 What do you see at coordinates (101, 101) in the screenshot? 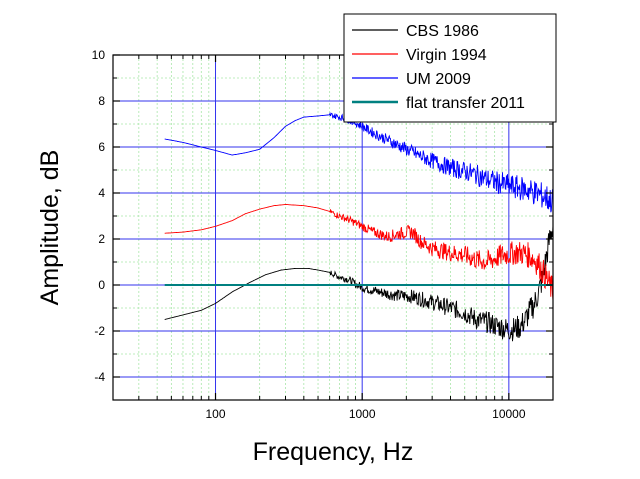
I see `y-tick-label: 8` at bounding box center [101, 101].